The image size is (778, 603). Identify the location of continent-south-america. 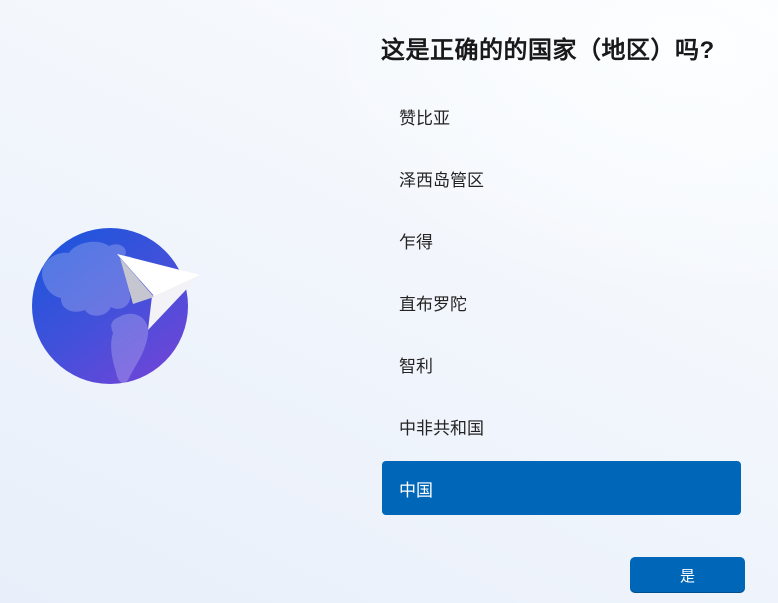
(130, 348).